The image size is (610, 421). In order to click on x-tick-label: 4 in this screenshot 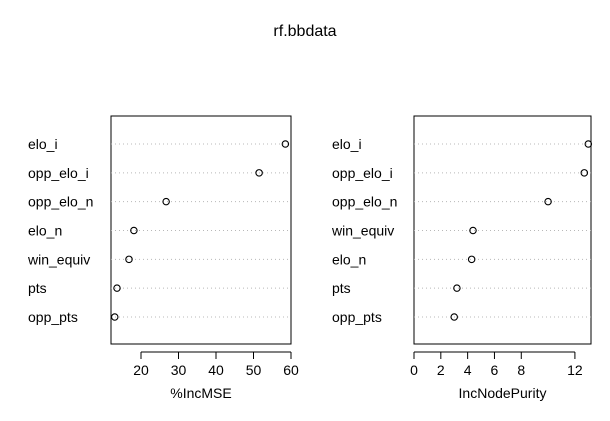, I will do `click(468, 370)`.